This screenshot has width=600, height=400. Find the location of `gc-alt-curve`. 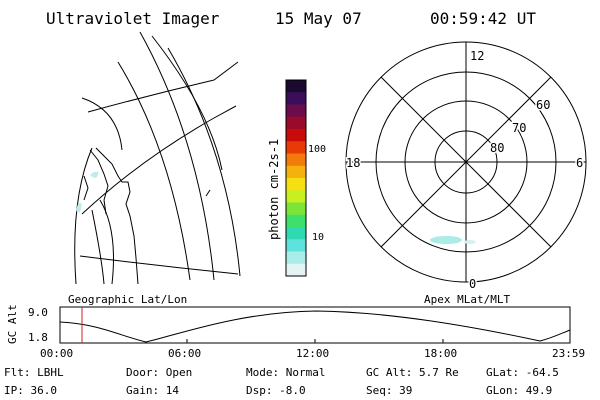

gc-alt-curve is located at coordinates (315, 326).